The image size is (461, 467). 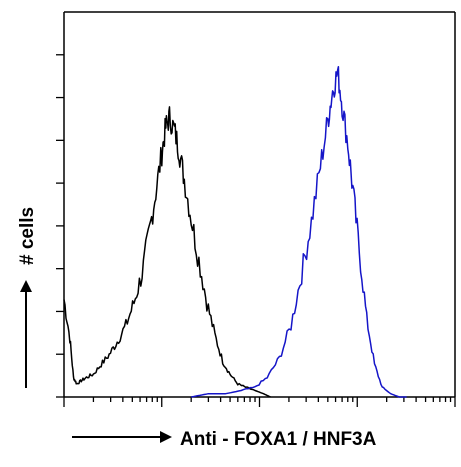 I want to click on x-label-arrow-head, so click(x=166, y=437).